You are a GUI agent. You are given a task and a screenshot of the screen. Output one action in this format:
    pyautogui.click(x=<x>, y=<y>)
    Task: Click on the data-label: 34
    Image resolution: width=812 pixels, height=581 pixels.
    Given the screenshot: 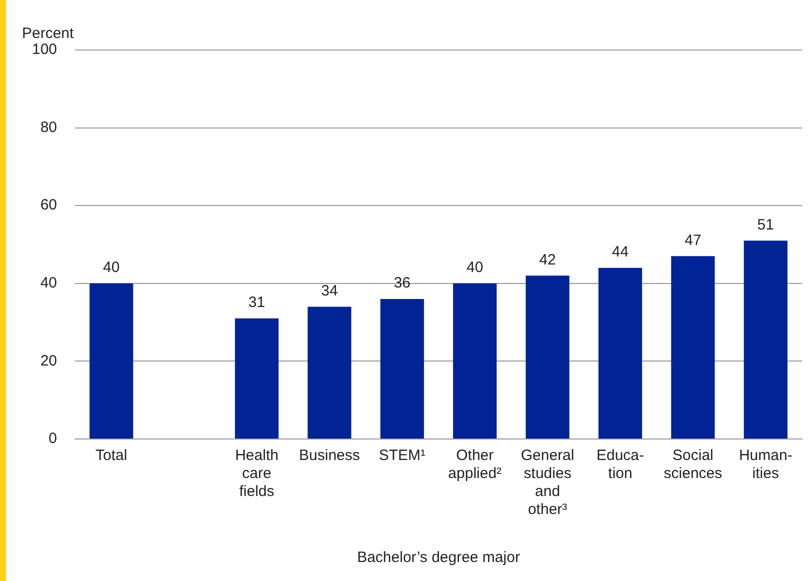 What is the action you would take?
    pyautogui.click(x=329, y=291)
    